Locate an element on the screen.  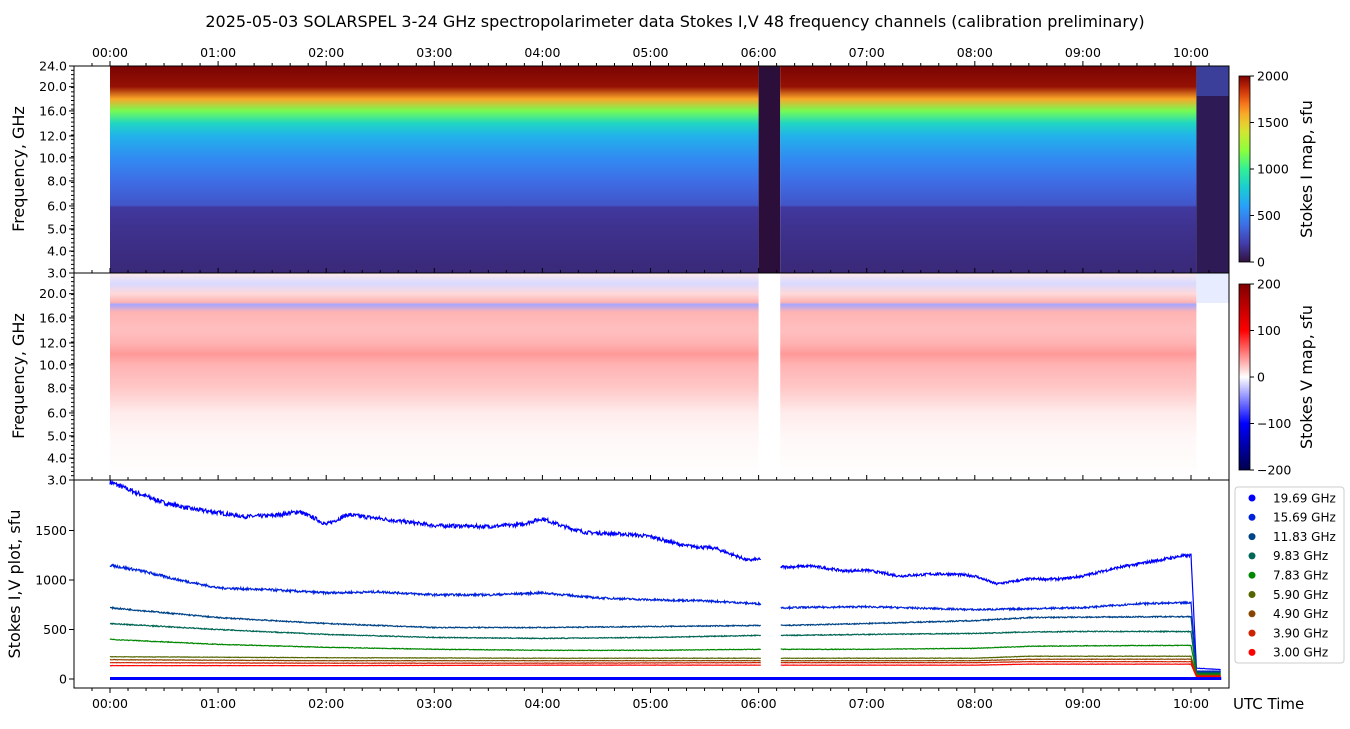
bottom-x-tick-label: 05:00 is located at coordinates (650, 703).